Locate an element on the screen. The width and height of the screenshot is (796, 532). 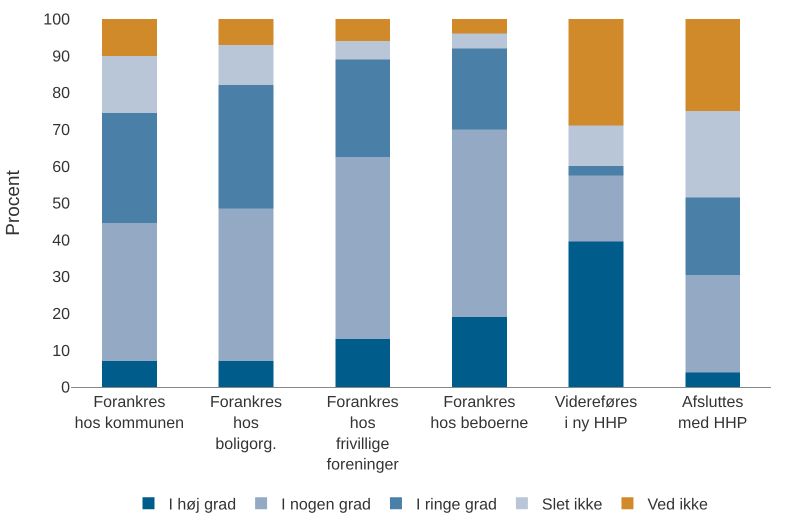
x-tick-label: Afsluttes med HHP is located at coordinates (713, 413).